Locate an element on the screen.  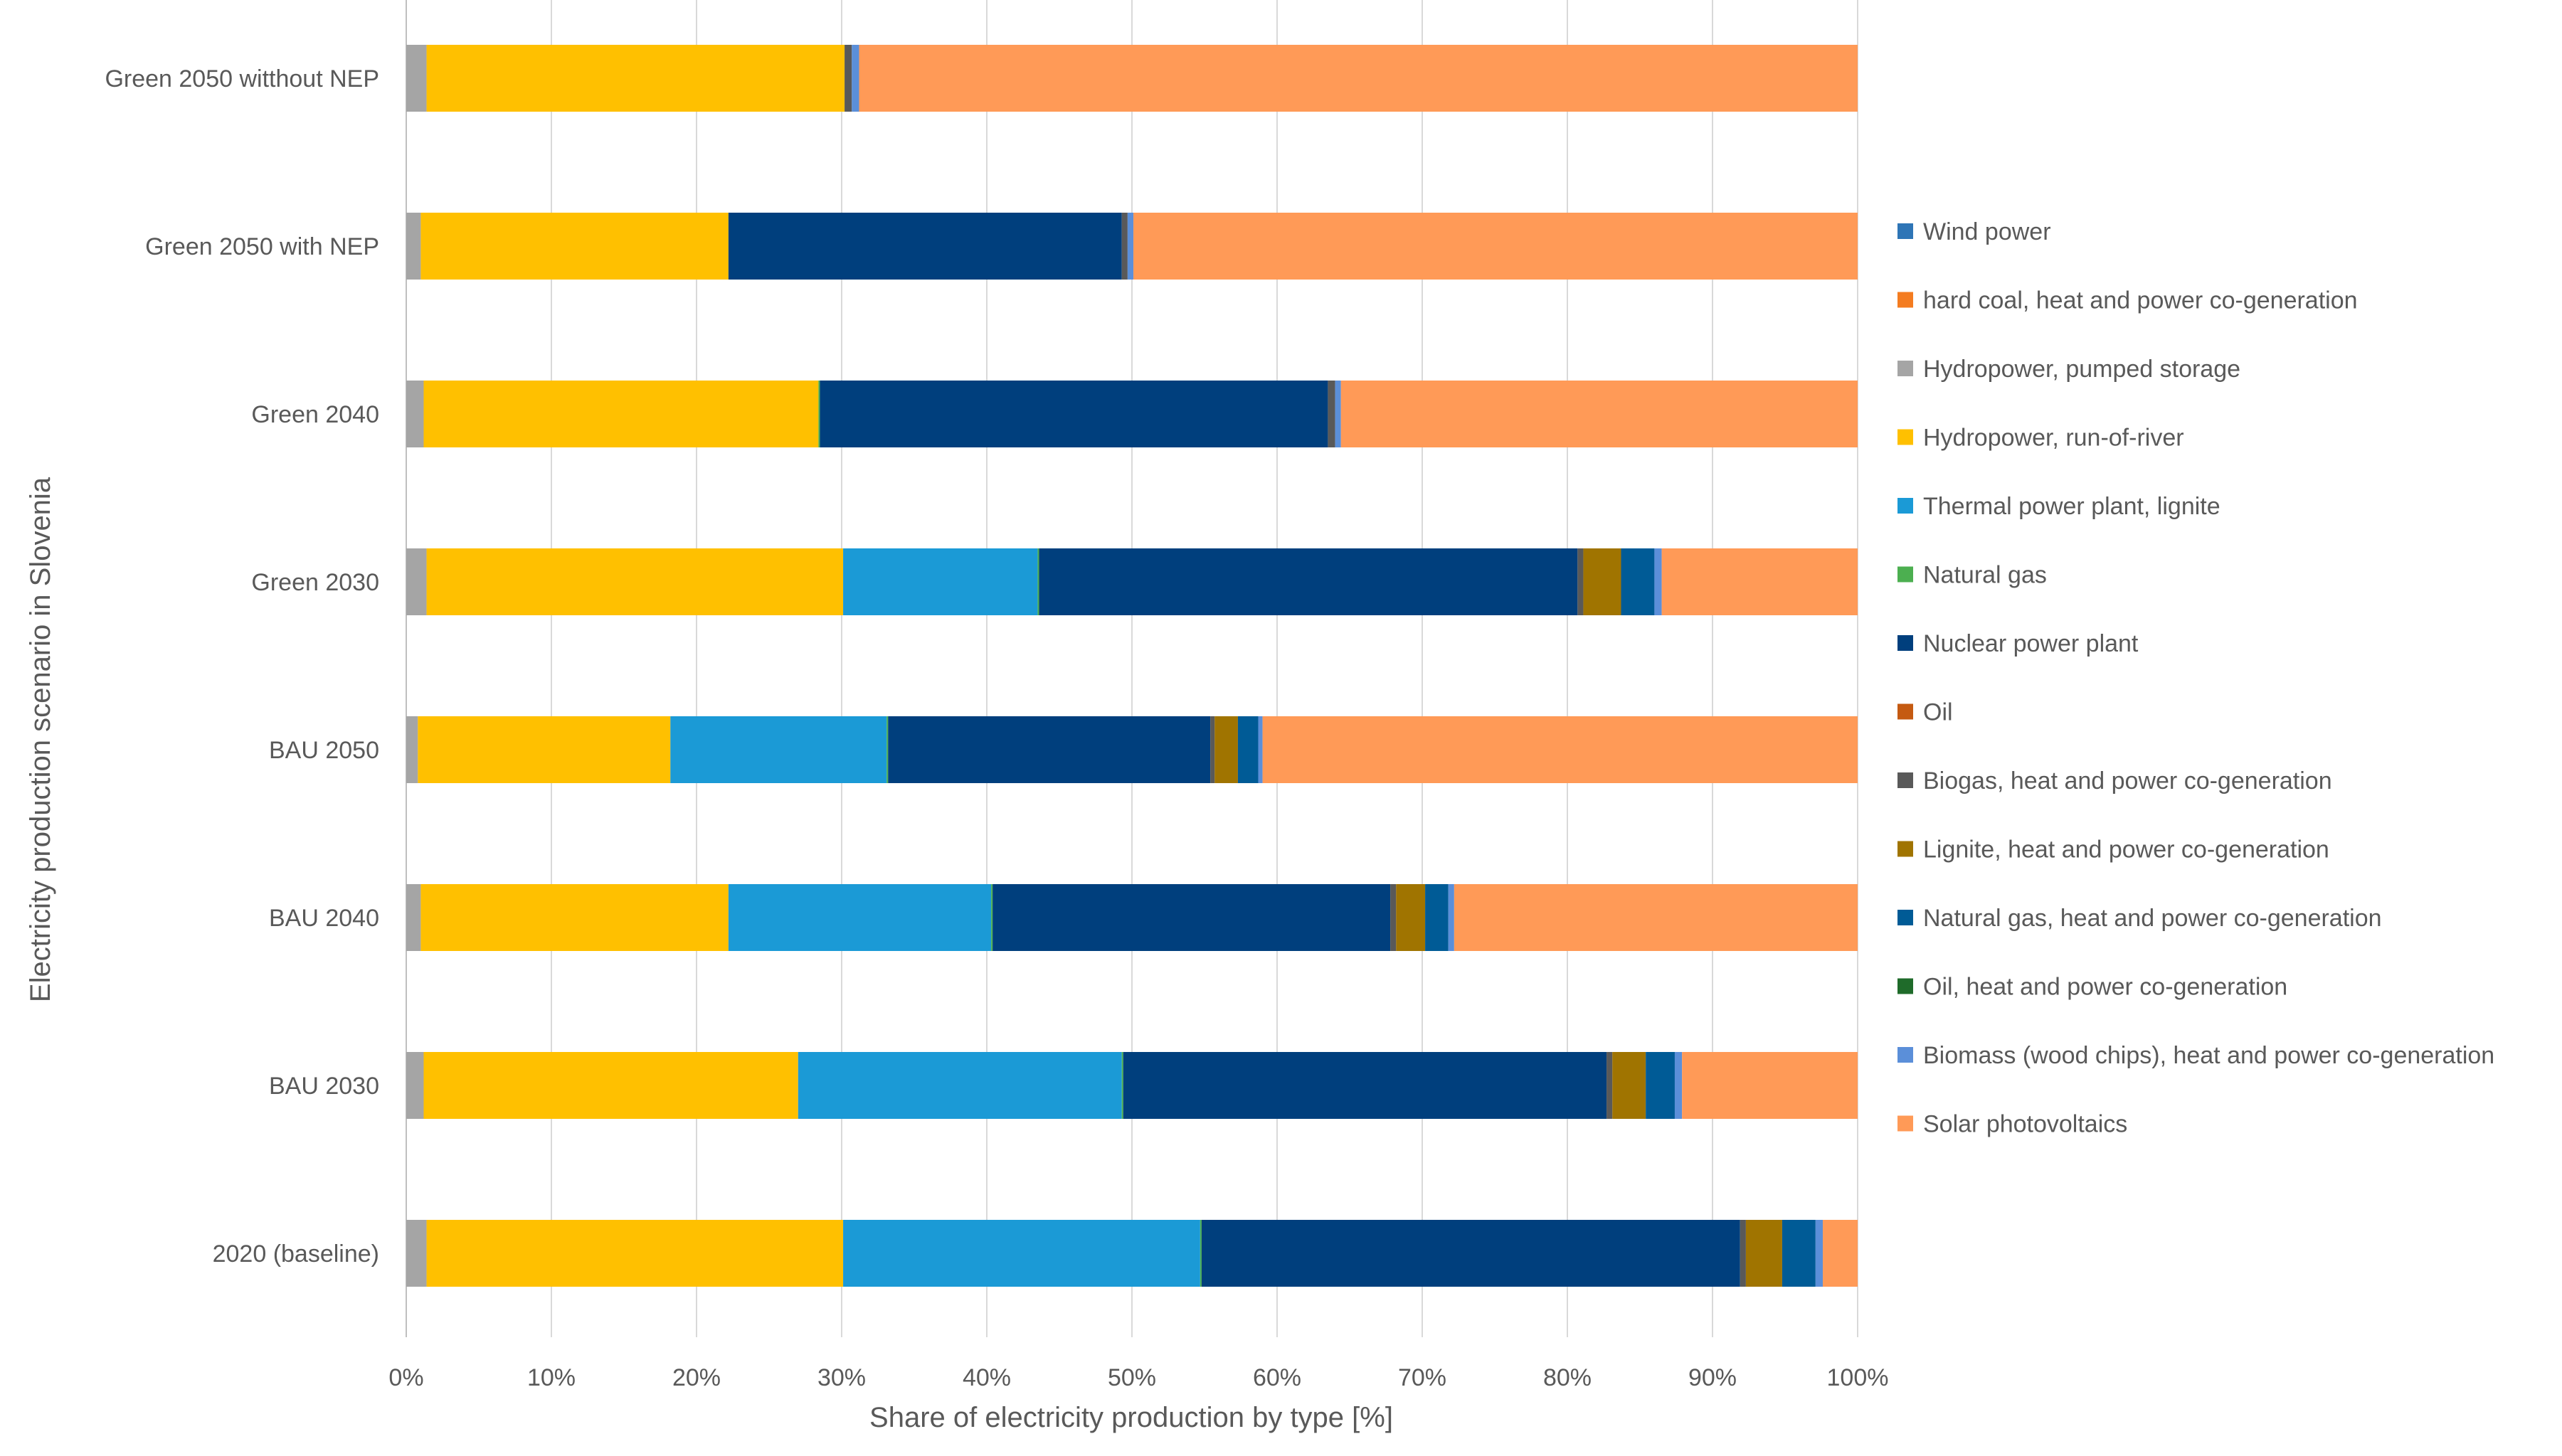
legend-item: Thermal power plant, lignite is located at coordinates (2058, 506).